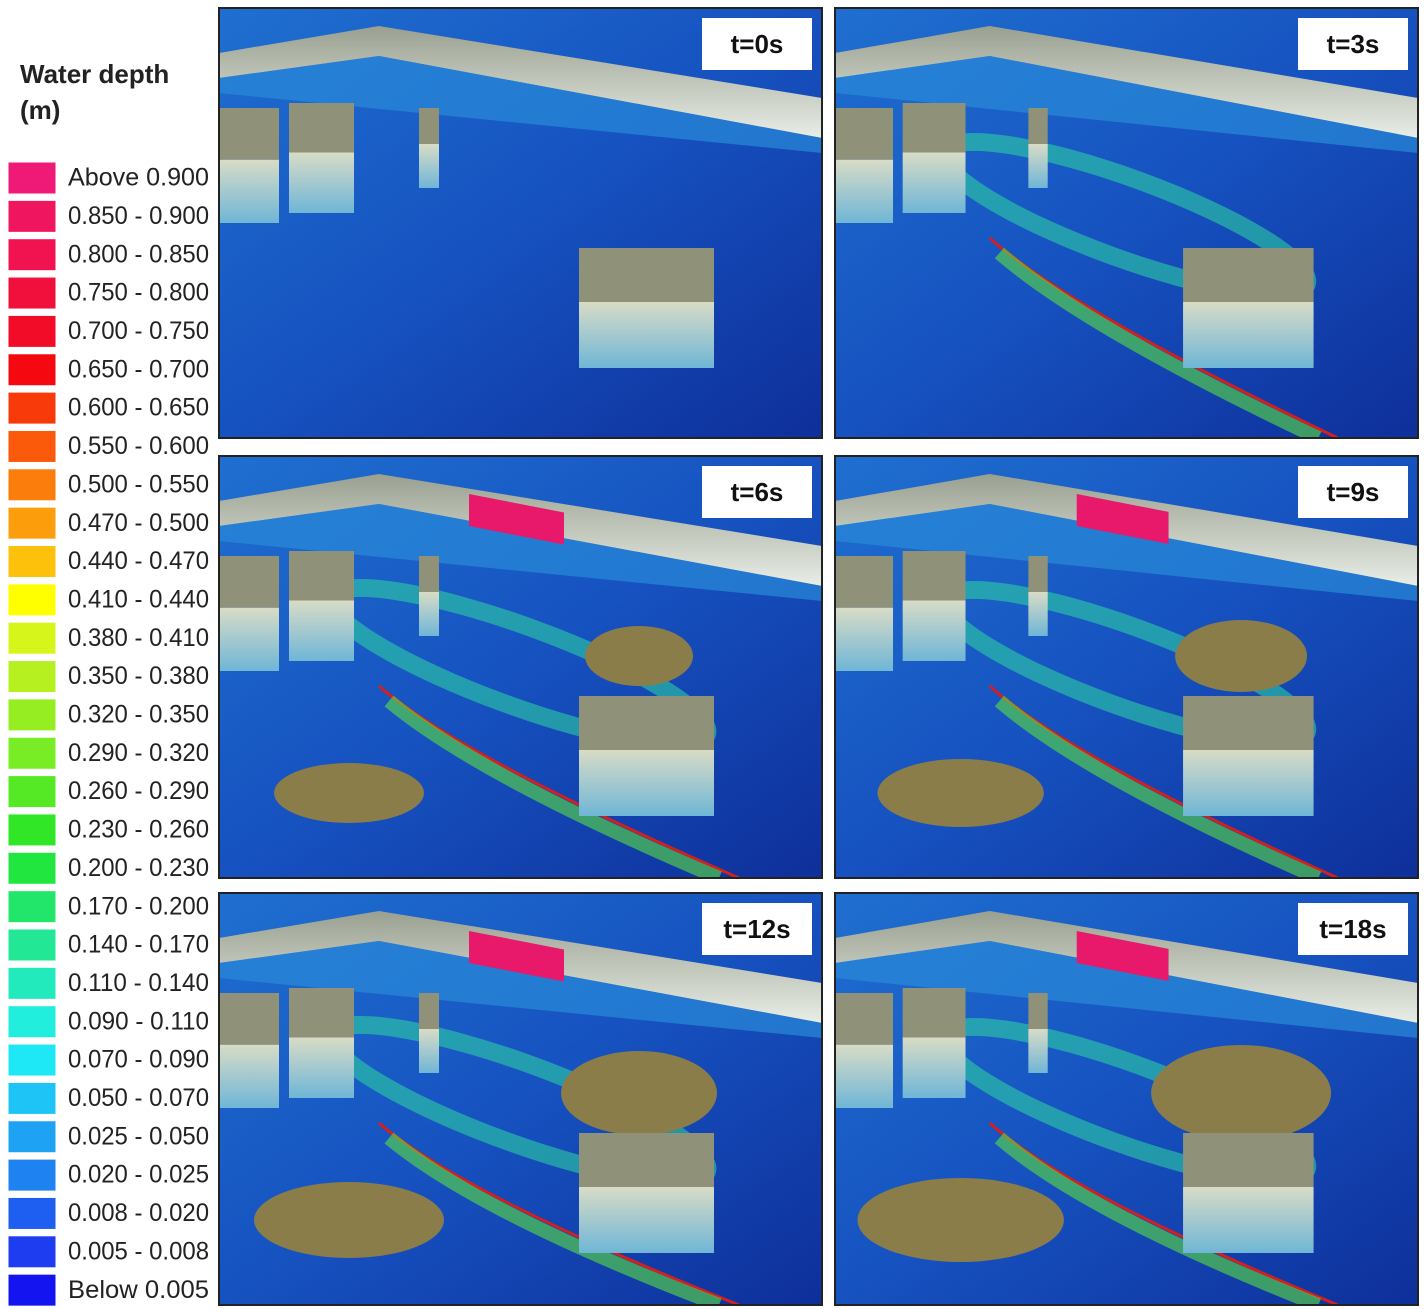 This screenshot has width=1427, height=1309. I want to click on legend-unit: (m), so click(40, 110).